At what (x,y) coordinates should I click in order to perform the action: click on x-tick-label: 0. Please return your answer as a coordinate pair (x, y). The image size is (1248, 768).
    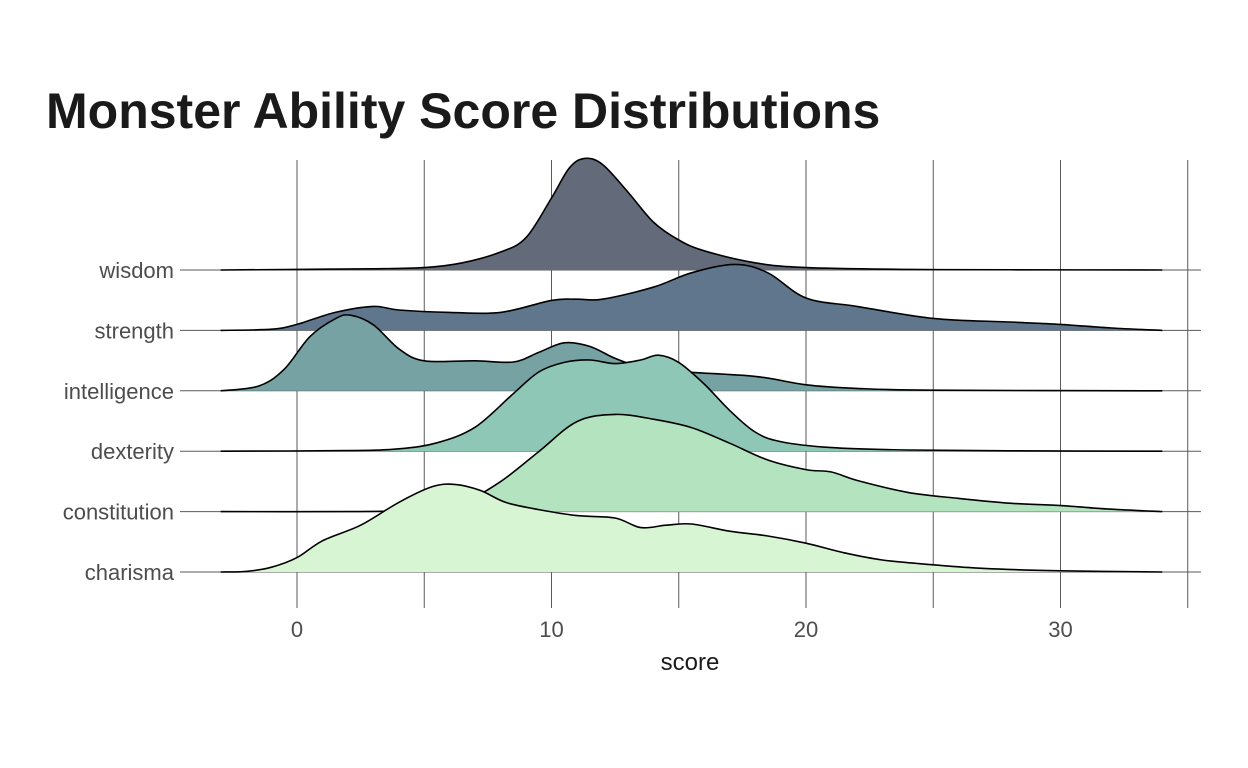
    Looking at the image, I should click on (297, 629).